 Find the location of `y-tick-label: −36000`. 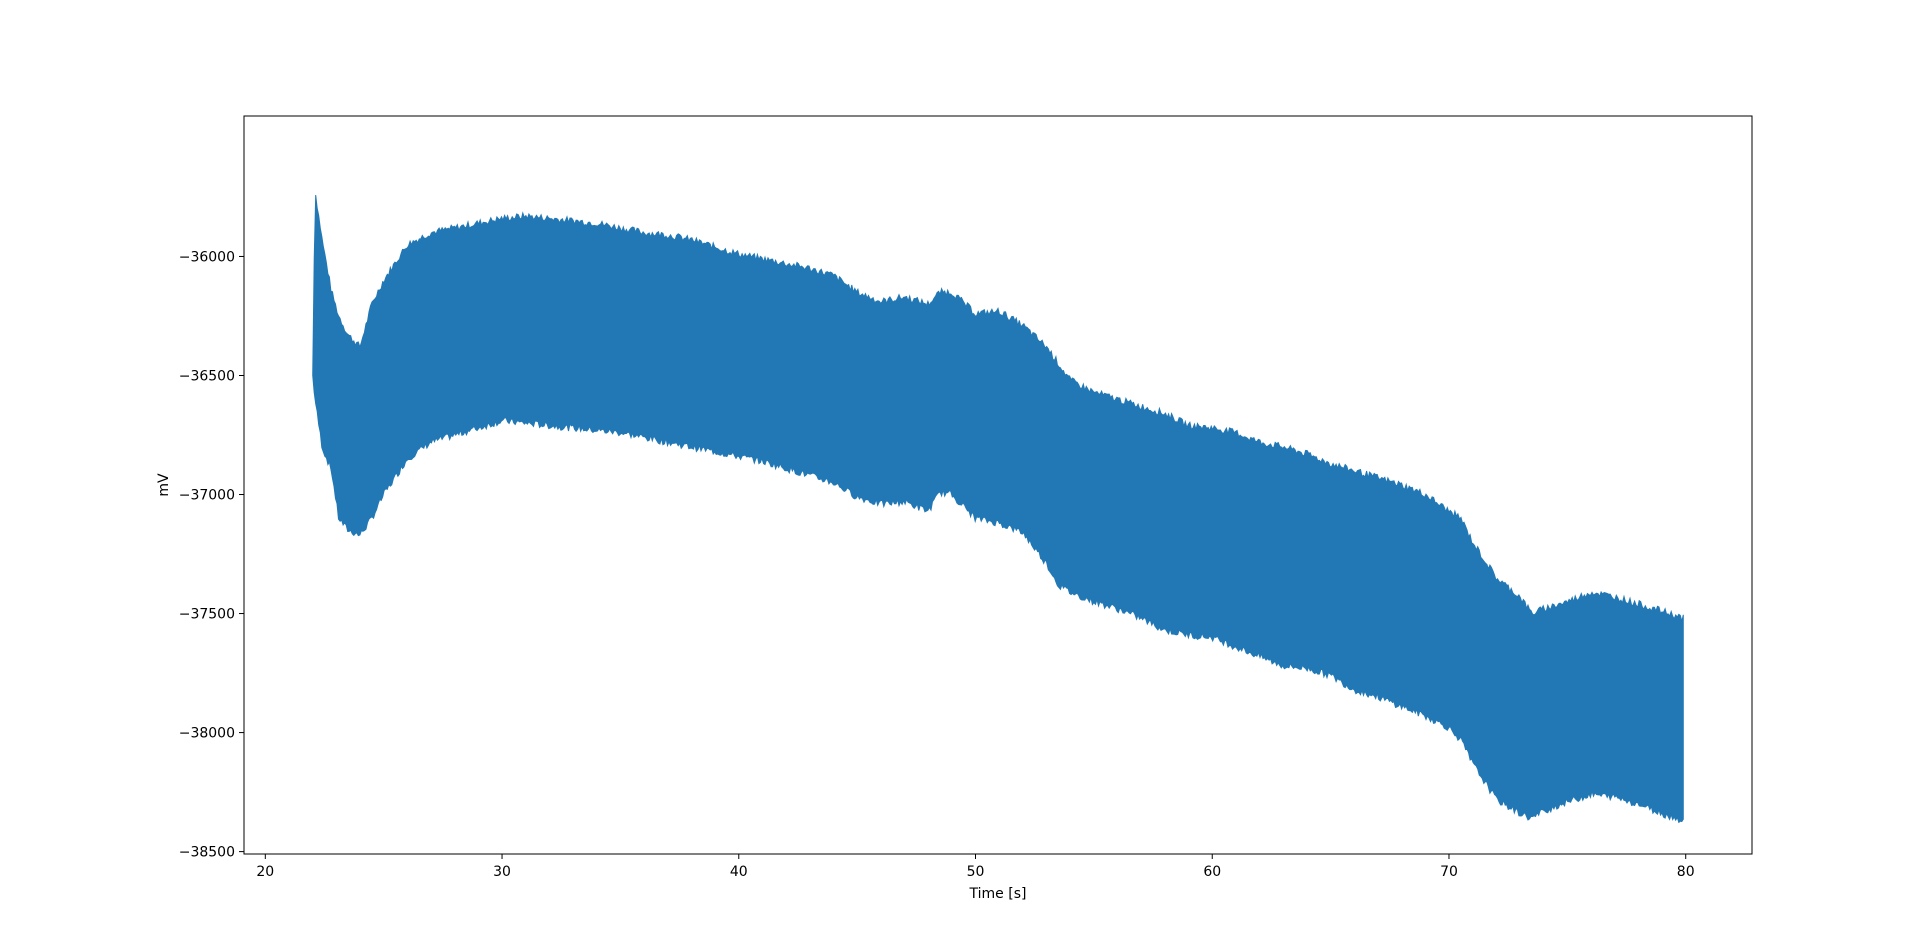

y-tick-label: −36000 is located at coordinates (207, 257).